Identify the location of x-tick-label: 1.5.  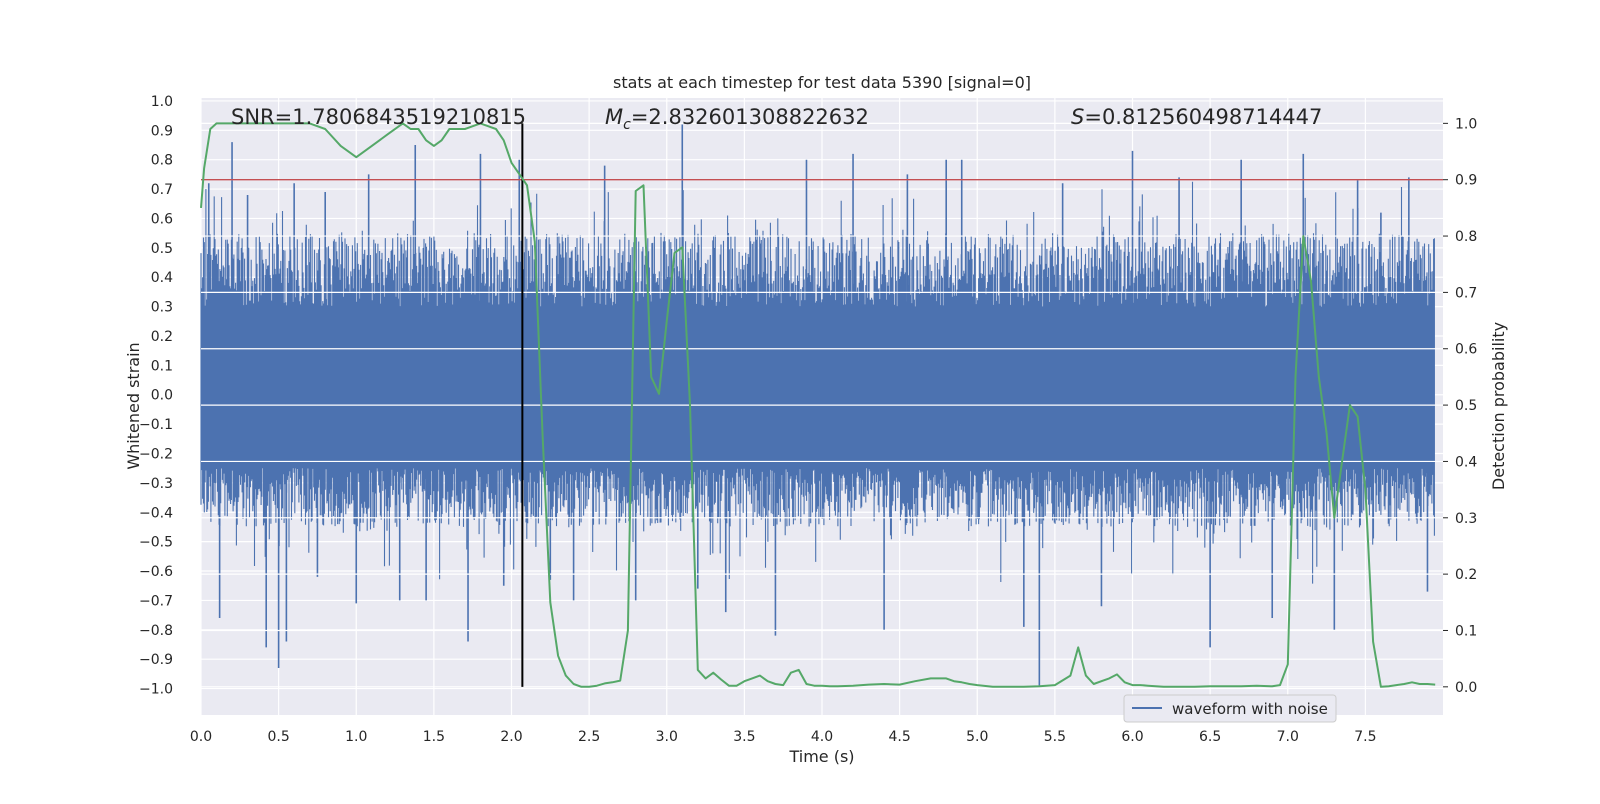
(434, 737).